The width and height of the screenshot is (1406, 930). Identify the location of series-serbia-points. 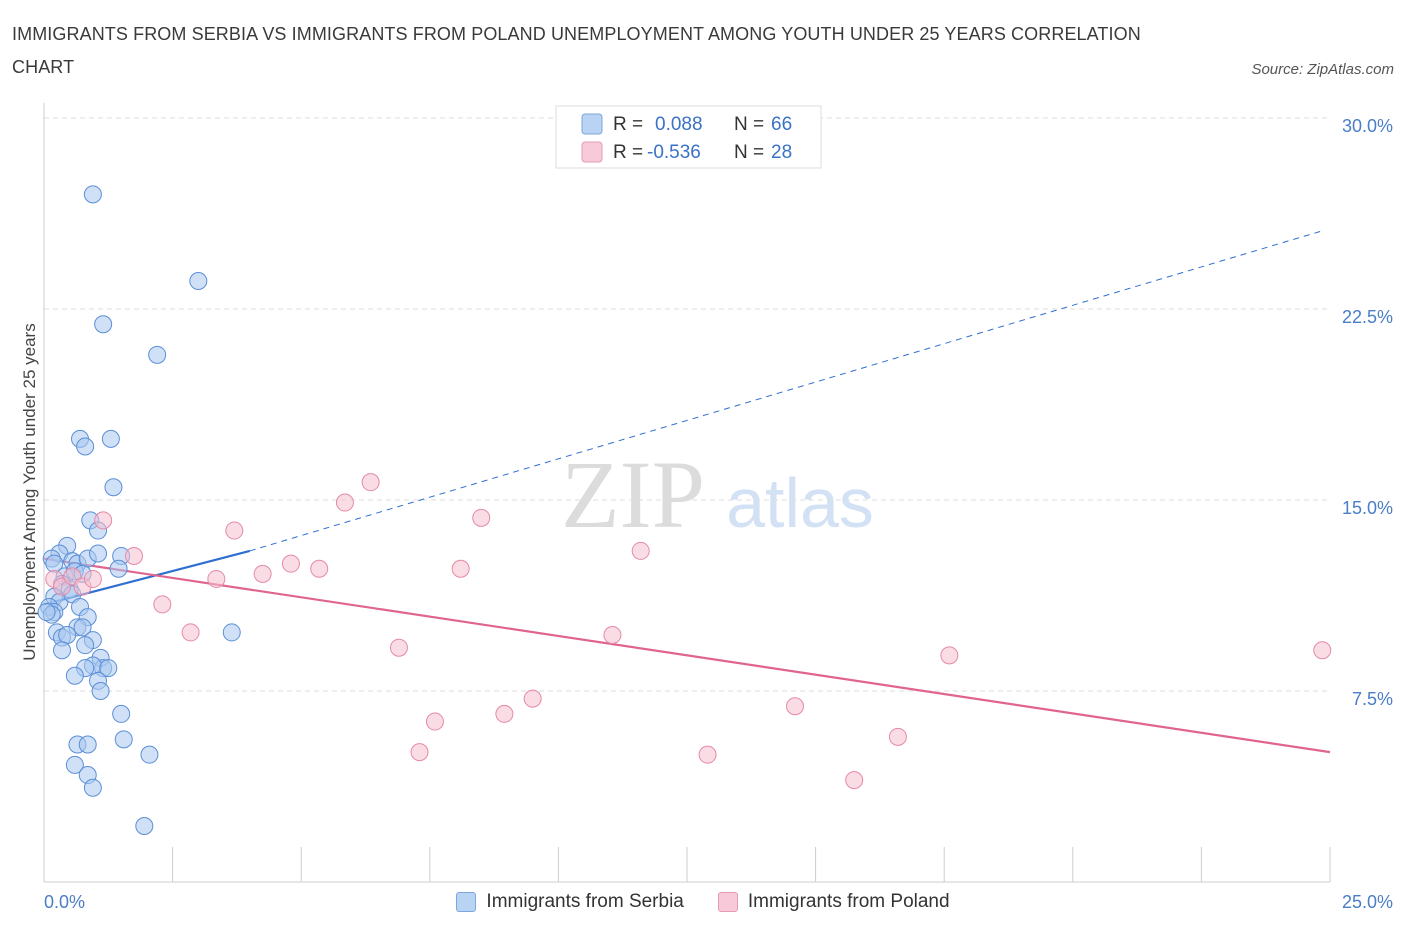
(139, 510).